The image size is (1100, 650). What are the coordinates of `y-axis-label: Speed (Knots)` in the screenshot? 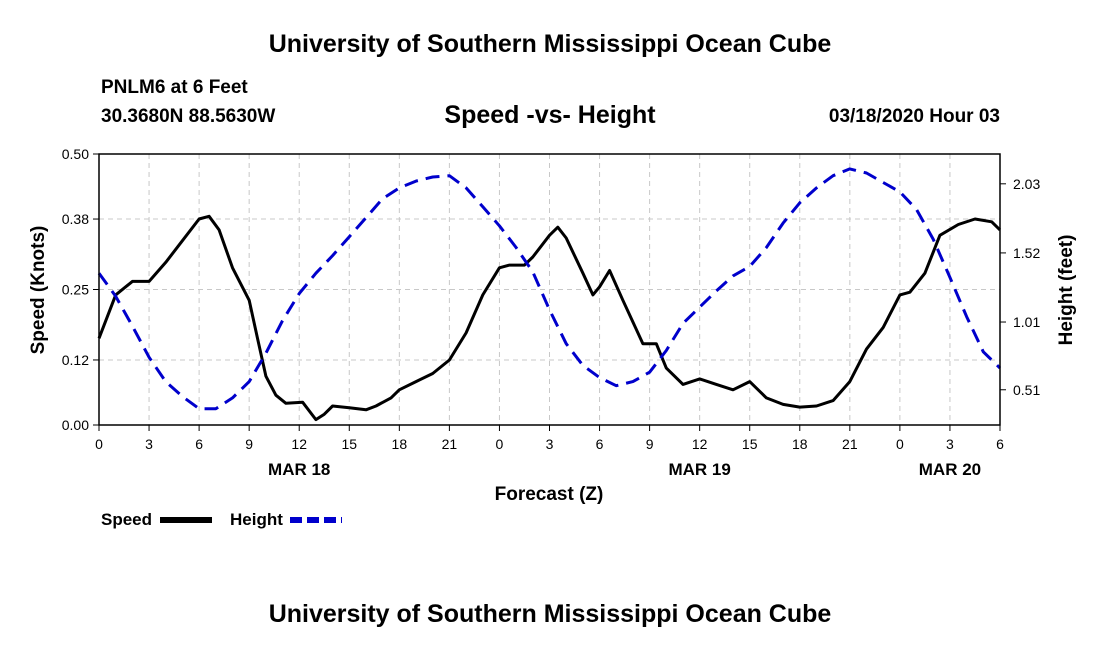 It's located at (38, 290).